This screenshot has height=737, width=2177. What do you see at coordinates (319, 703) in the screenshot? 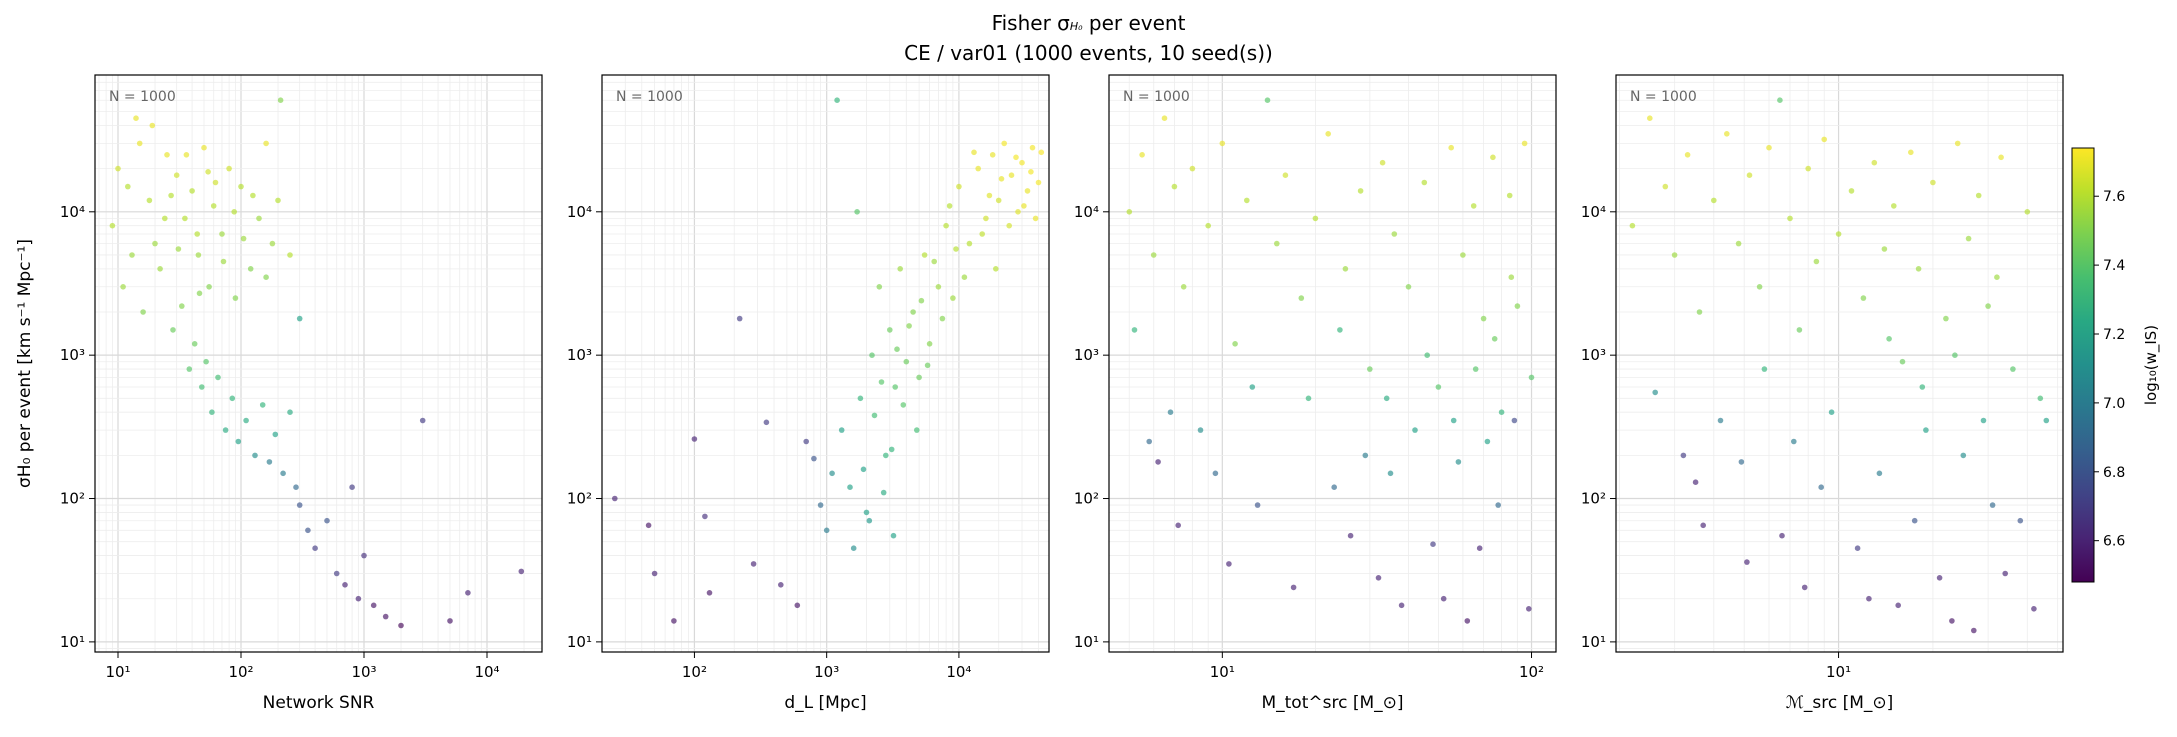
I see `x-axis-label: Network SNR` at bounding box center [319, 703].